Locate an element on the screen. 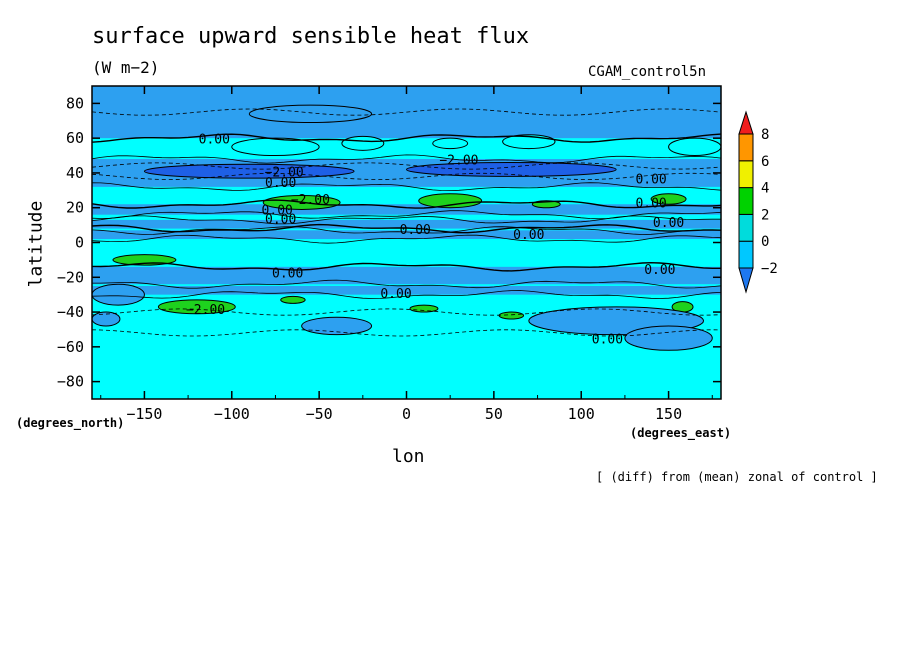  x-axis-label: lon is located at coordinates (408, 456).